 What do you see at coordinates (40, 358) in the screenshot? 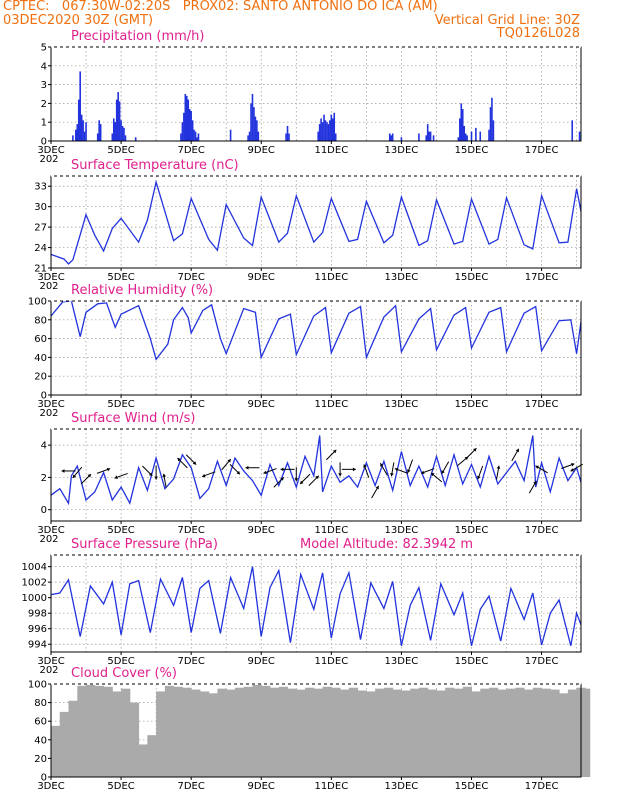
I see `rh-ytick-label: 40` at bounding box center [40, 358].